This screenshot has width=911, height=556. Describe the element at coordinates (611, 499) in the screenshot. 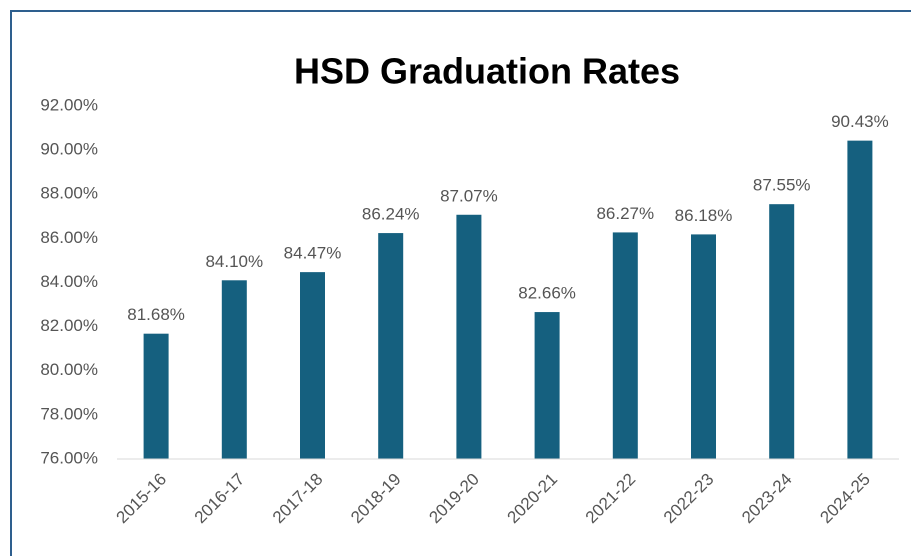

I see `x-tick-label: 2021-22` at that location.